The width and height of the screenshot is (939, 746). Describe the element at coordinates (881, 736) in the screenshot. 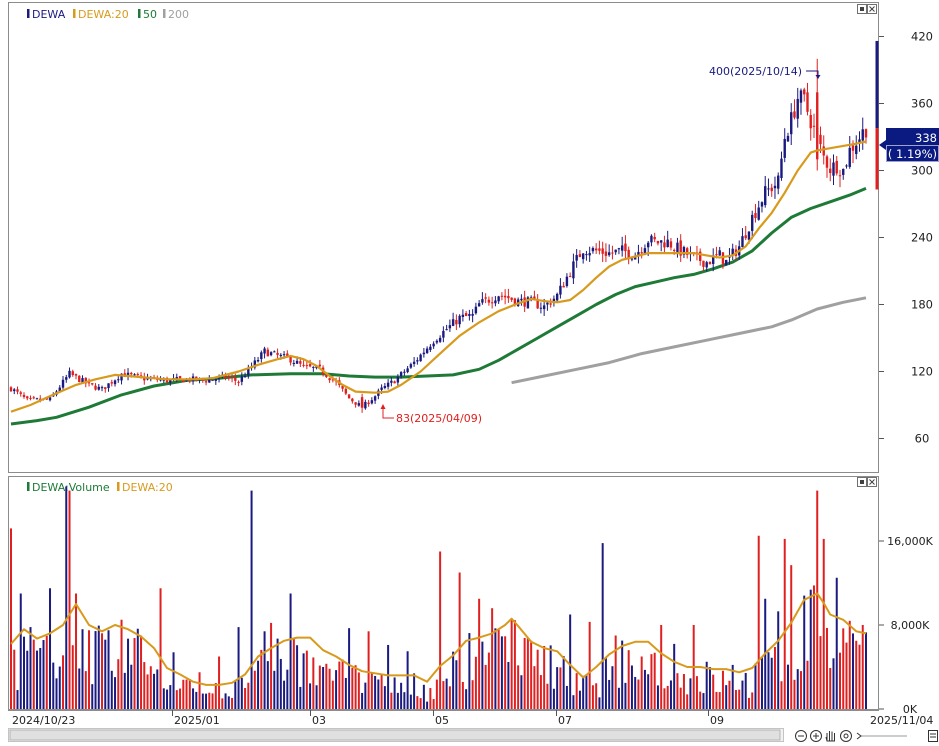

I see `settings-icon` at that location.